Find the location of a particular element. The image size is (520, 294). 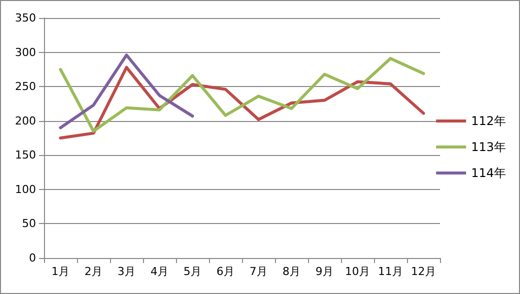

x-tick-label: 7月 is located at coordinates (259, 271).